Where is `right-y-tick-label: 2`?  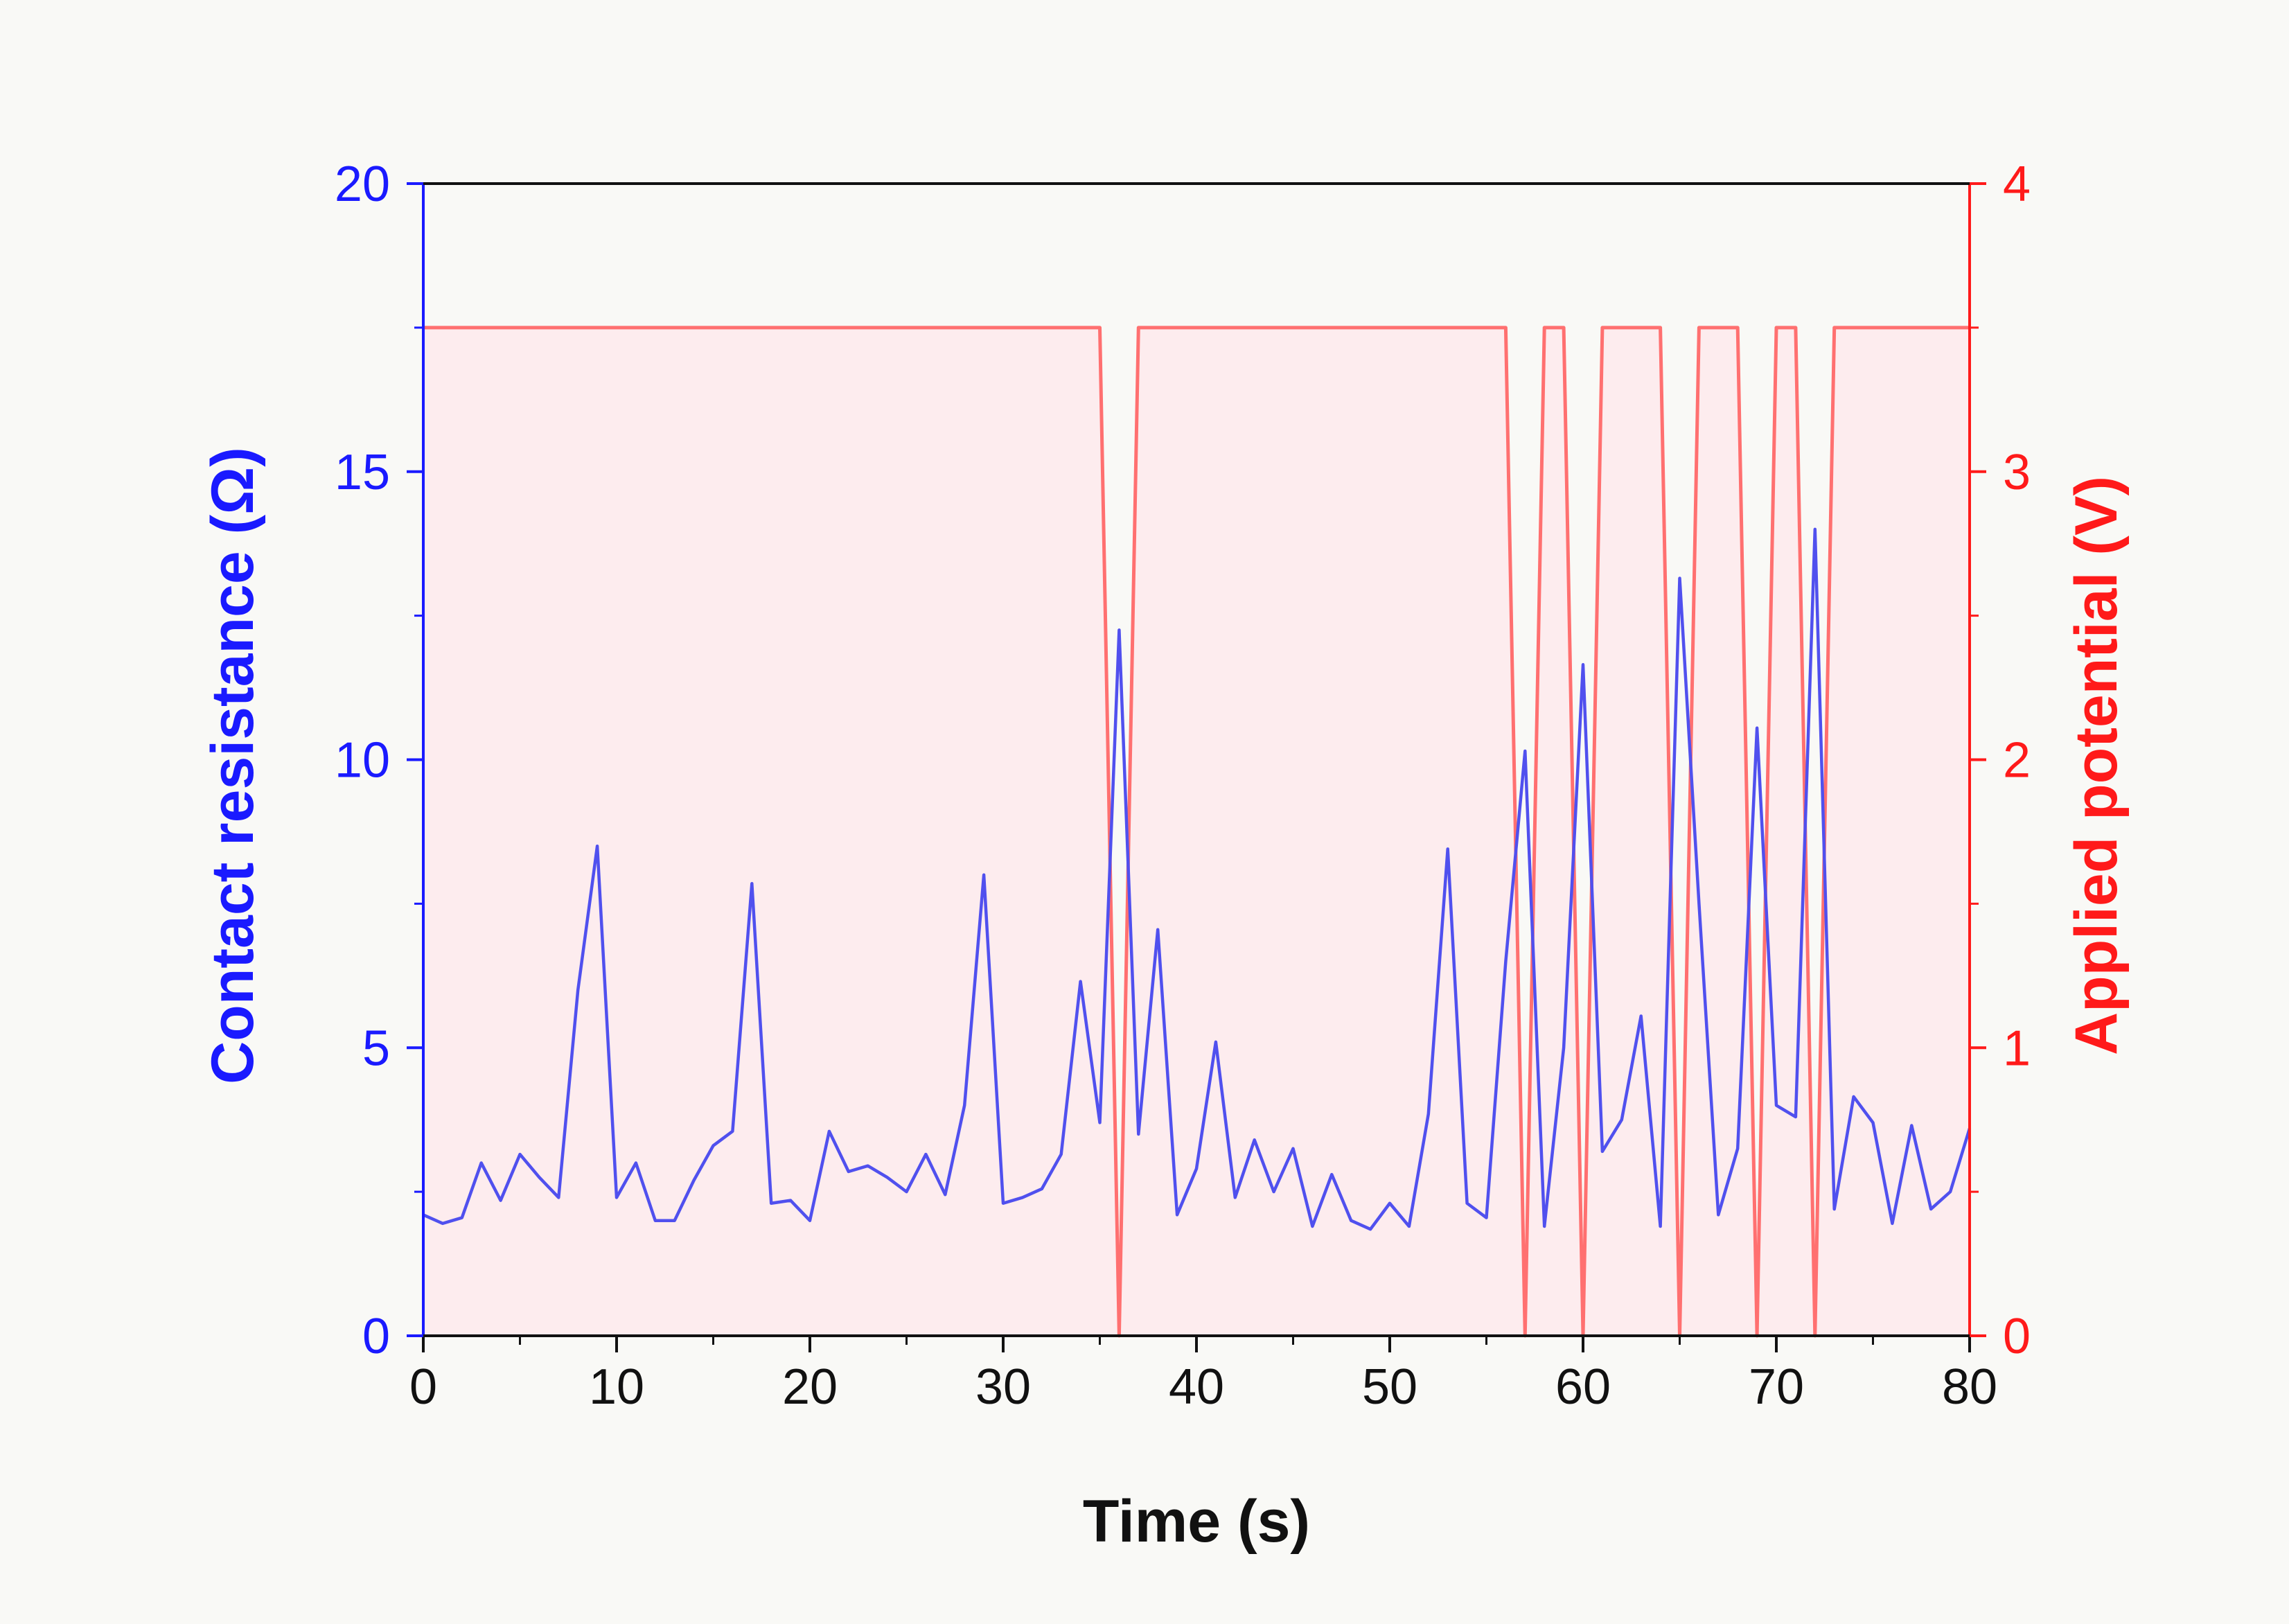 right-y-tick-label: 2 is located at coordinates (2017, 760).